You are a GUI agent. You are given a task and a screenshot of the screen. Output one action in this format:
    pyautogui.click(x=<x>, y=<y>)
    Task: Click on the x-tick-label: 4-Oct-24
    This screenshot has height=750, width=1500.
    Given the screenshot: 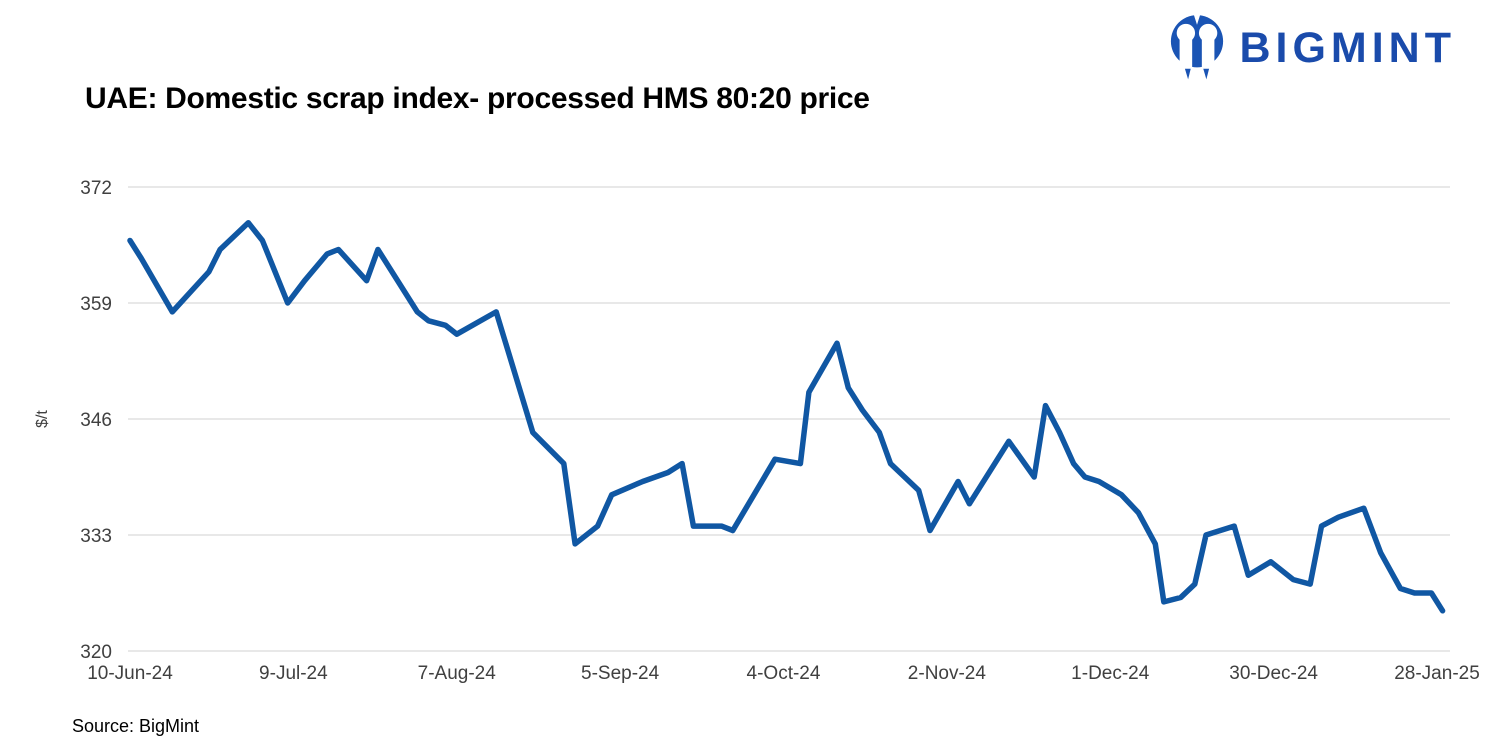 What is the action you would take?
    pyautogui.click(x=784, y=673)
    